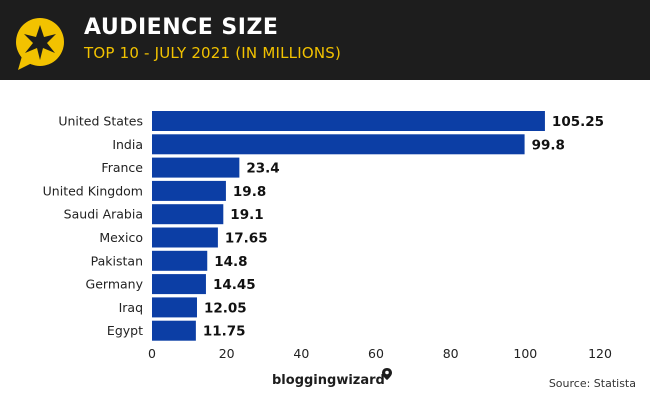  What do you see at coordinates (213, 53) in the screenshot?
I see `chart-subtitle: TOP 10 - JULY 2021 (IN MILLIONS)` at bounding box center [213, 53].